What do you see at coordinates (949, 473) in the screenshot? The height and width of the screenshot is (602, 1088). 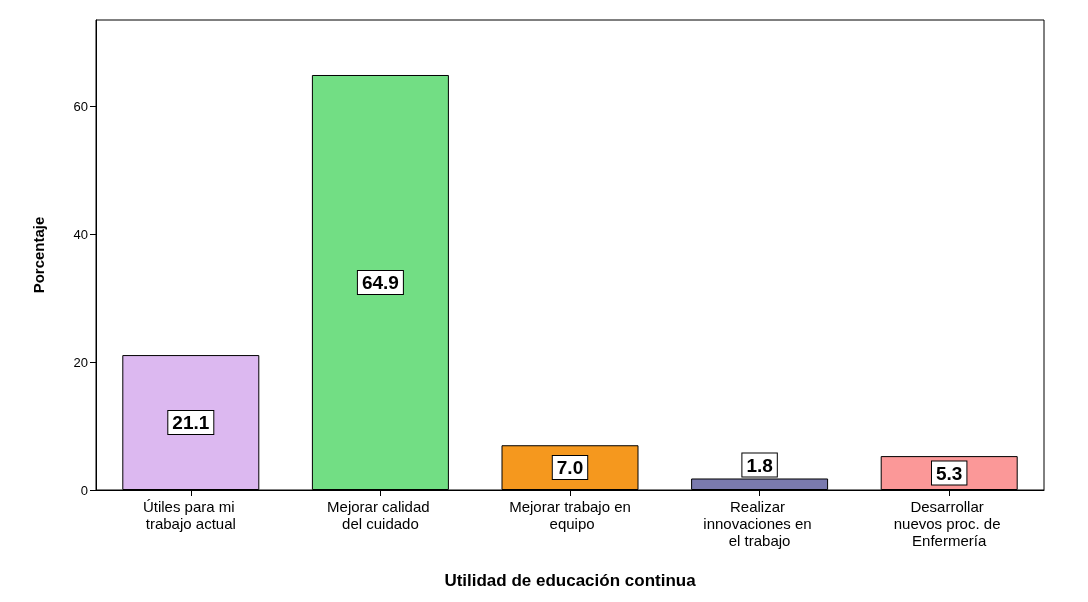 I see `data-label: 5.3` at bounding box center [949, 473].